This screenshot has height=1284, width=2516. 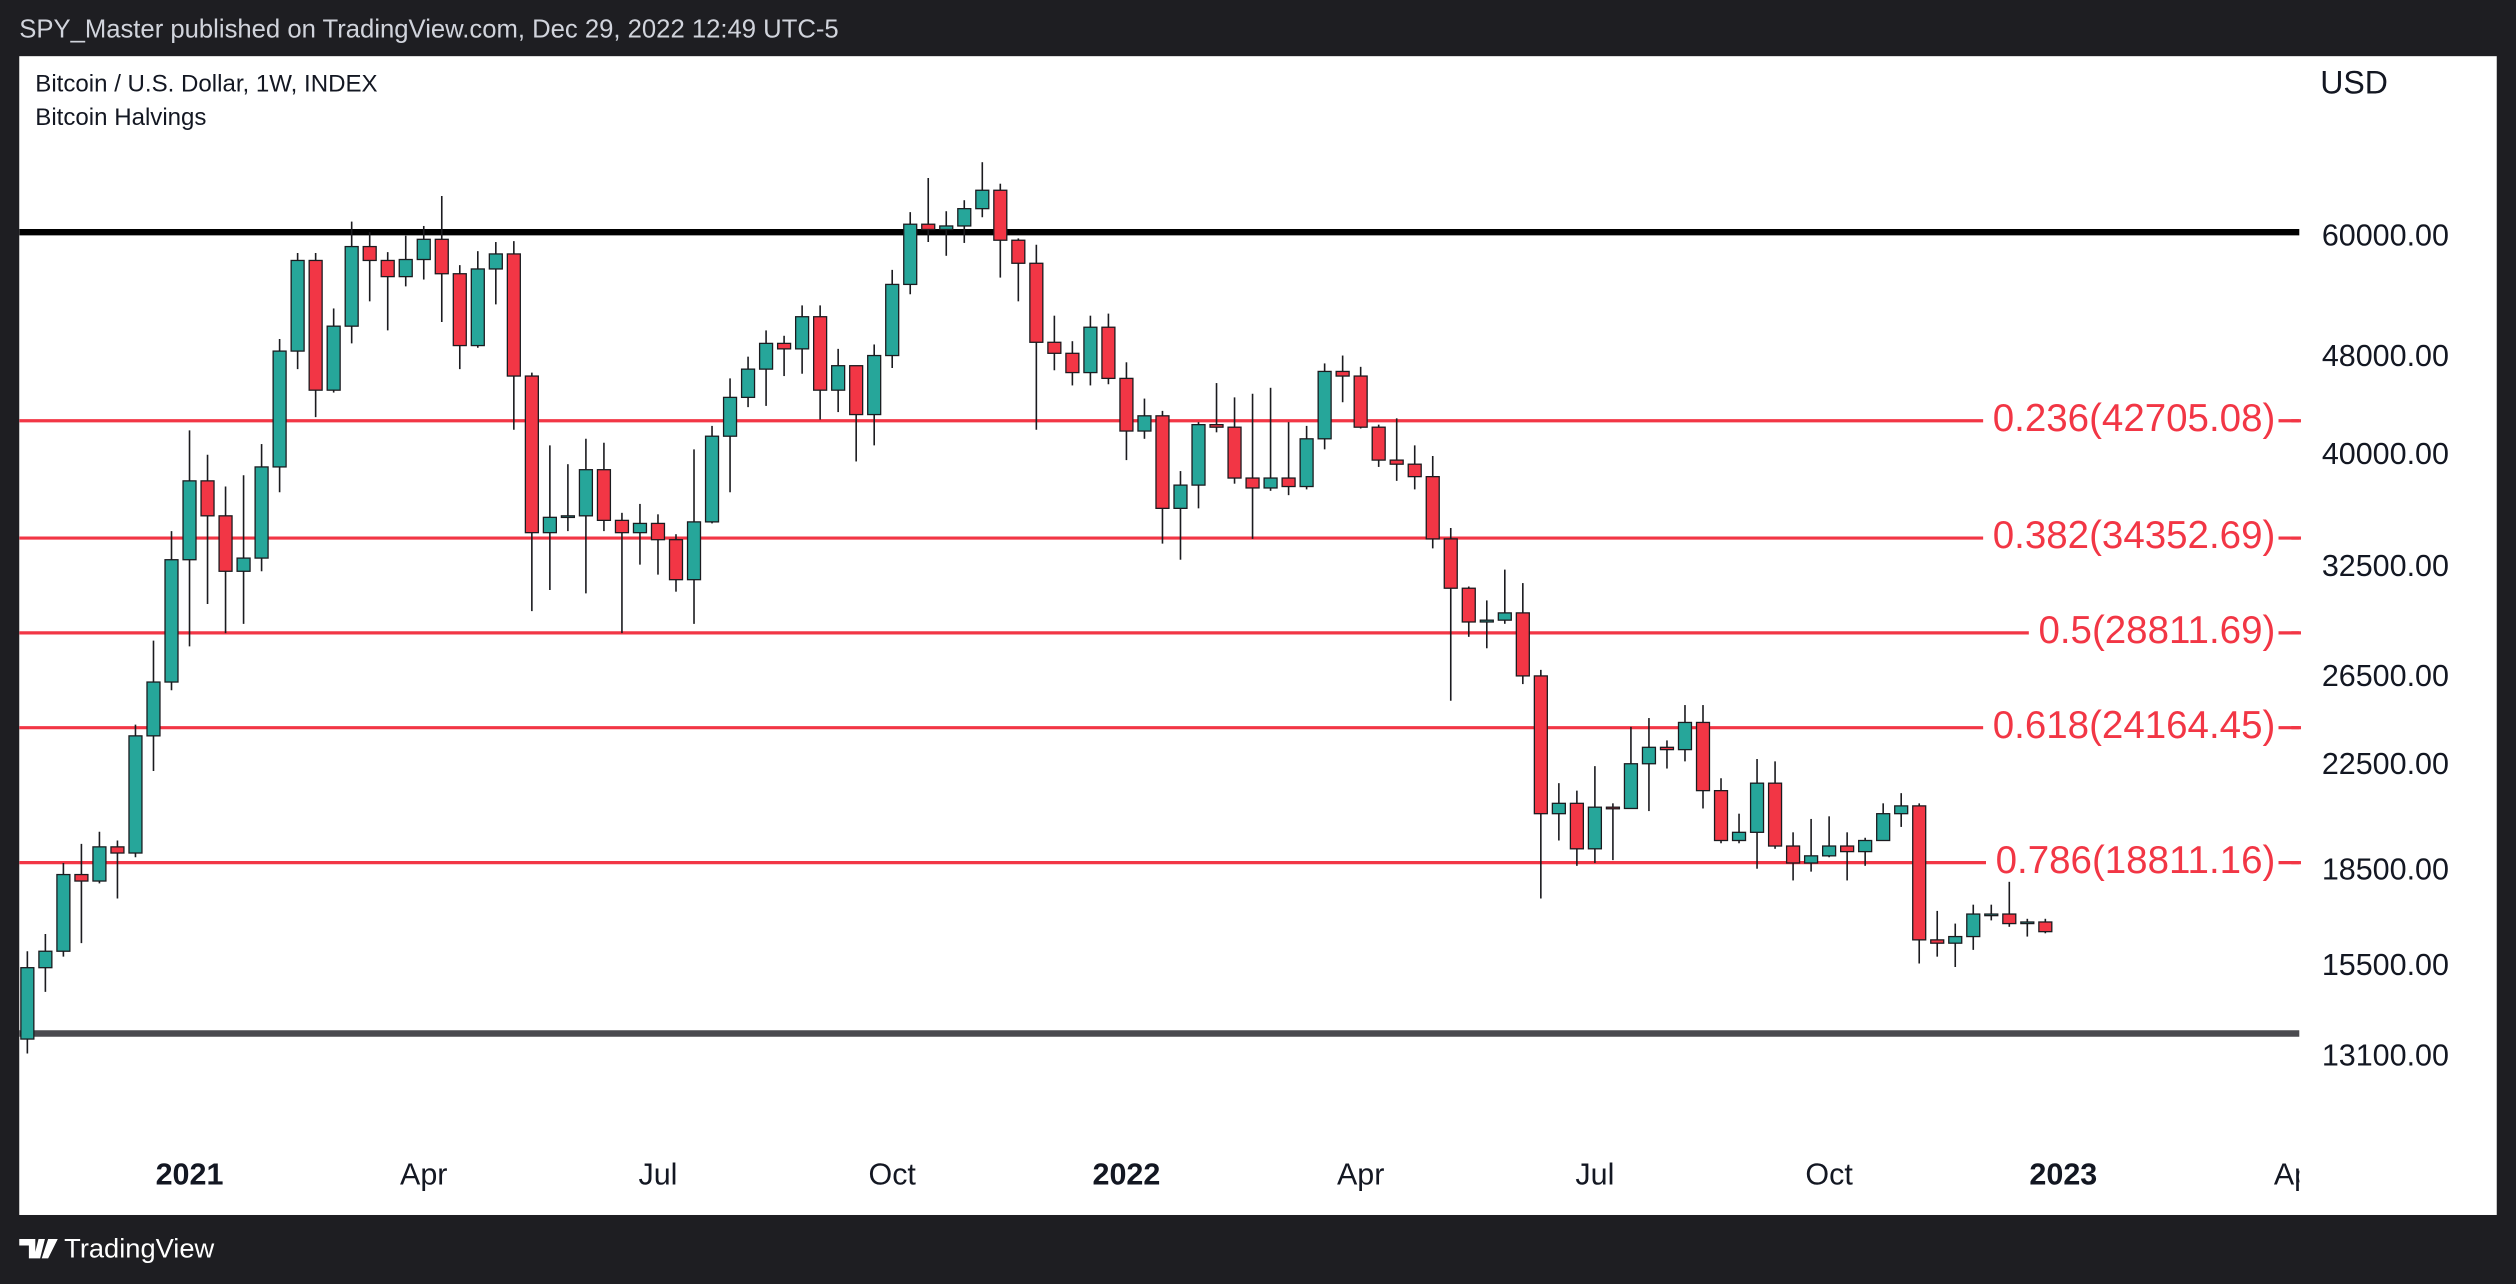 What do you see at coordinates (2385, 870) in the screenshot?
I see `y-tick-label: 18500.00` at bounding box center [2385, 870].